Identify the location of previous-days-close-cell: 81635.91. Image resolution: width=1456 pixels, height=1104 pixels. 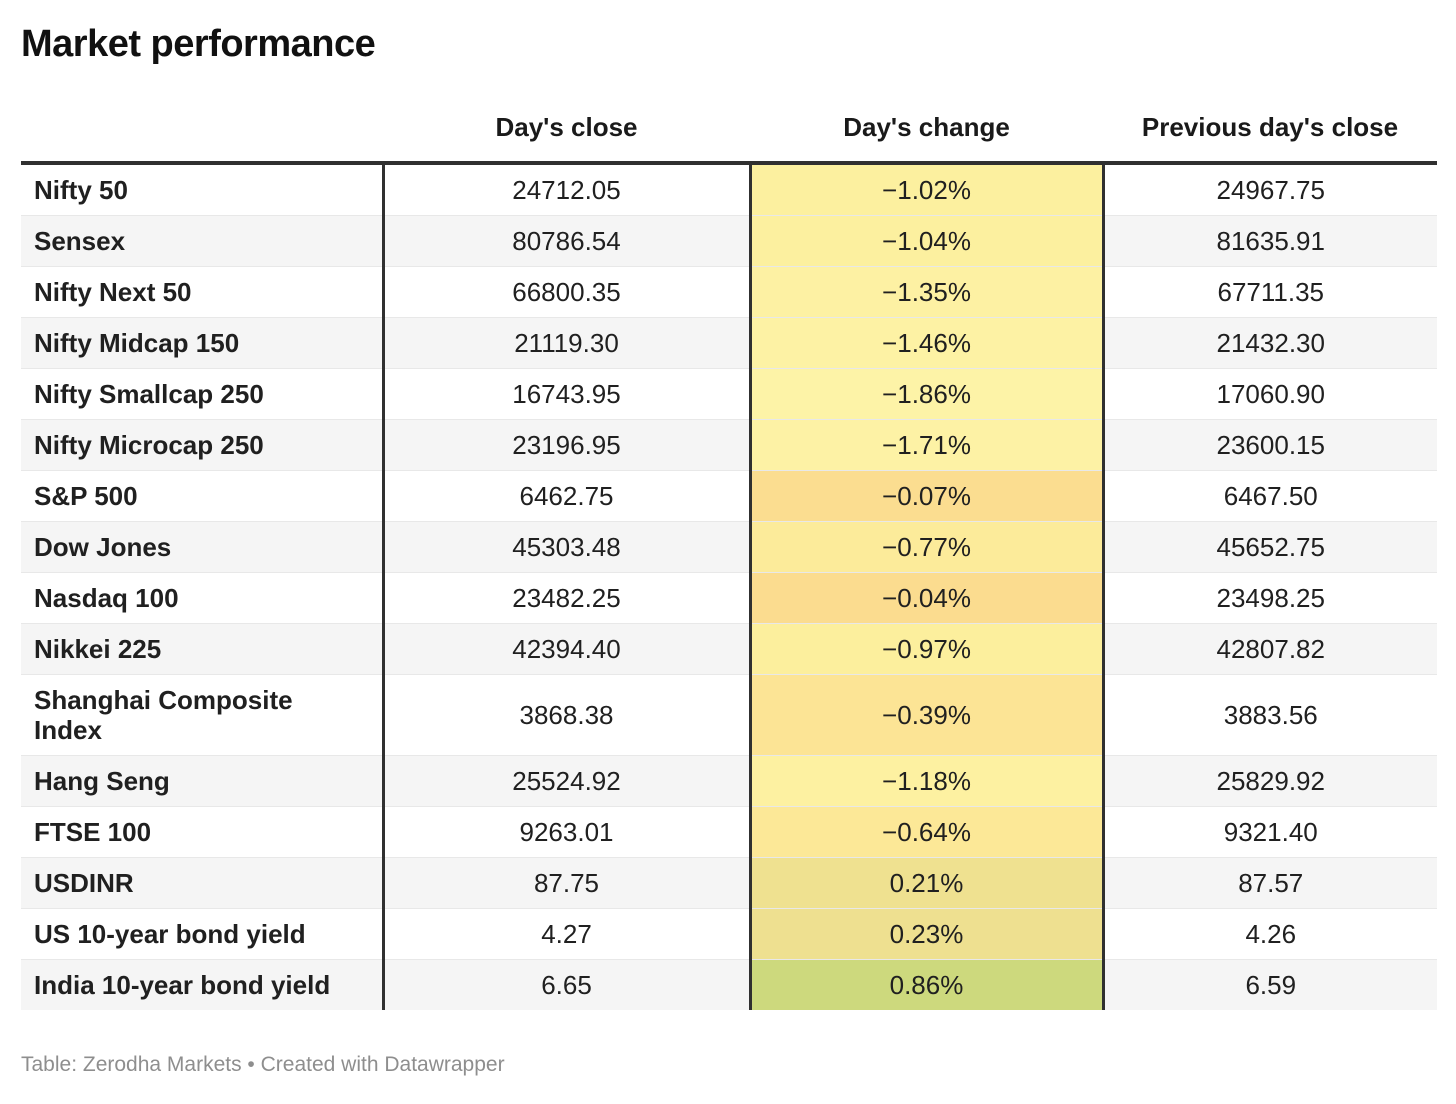
(1270, 241).